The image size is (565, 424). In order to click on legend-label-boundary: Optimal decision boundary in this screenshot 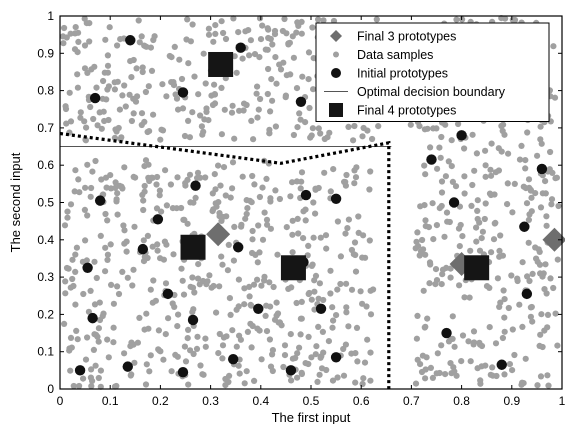, I will do `click(431, 92)`.